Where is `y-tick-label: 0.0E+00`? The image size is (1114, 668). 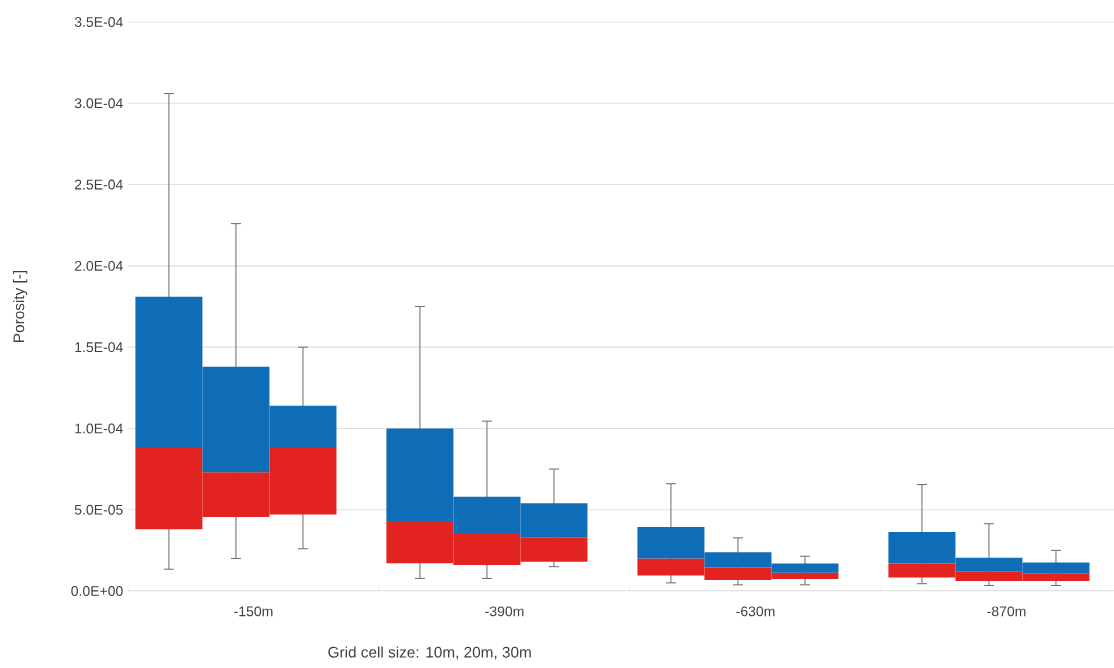 y-tick-label: 0.0E+00 is located at coordinates (97, 591).